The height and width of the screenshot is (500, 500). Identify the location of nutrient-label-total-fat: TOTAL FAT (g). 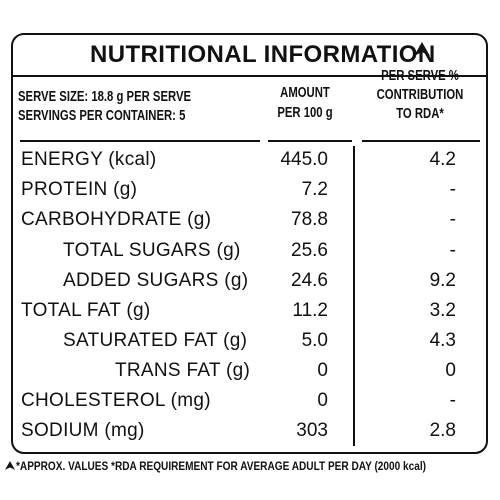
(86, 310).